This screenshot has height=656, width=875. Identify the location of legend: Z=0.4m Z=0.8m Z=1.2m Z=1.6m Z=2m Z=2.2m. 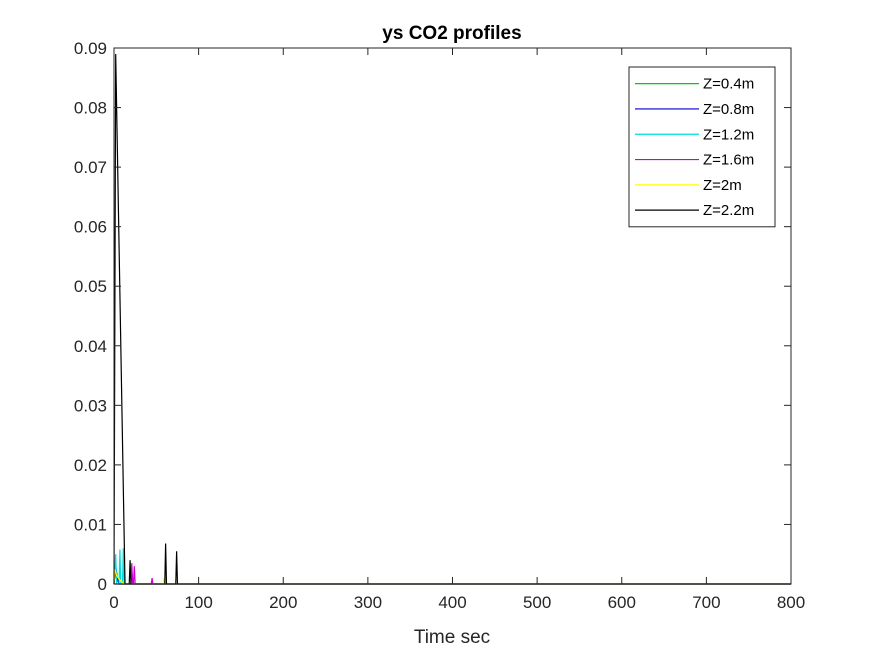
(702, 147).